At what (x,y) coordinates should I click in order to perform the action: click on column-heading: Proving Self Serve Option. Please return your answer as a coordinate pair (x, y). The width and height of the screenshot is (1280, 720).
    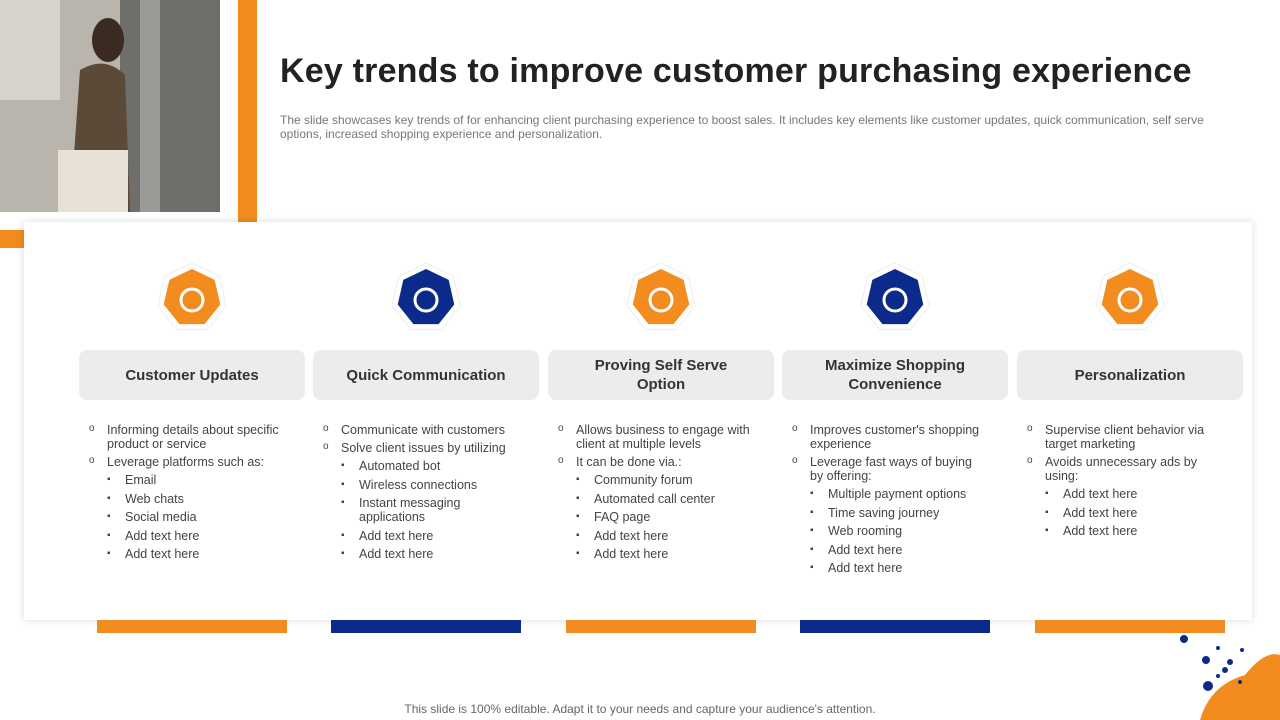
    Looking at the image, I should click on (661, 375).